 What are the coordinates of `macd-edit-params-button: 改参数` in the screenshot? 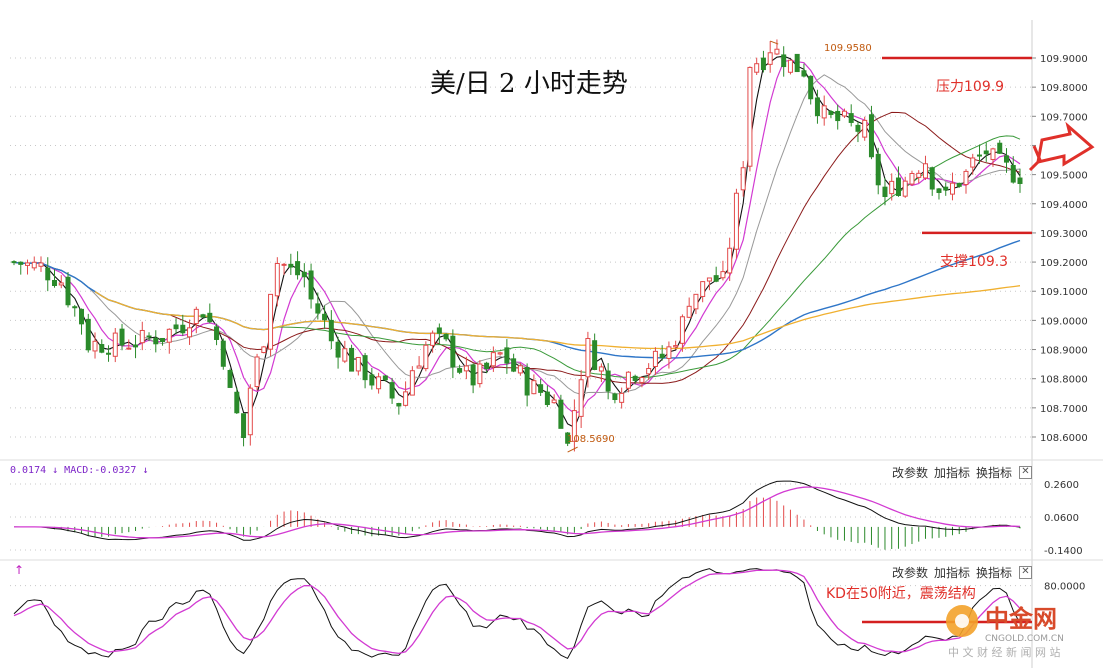 It's located at (910, 473).